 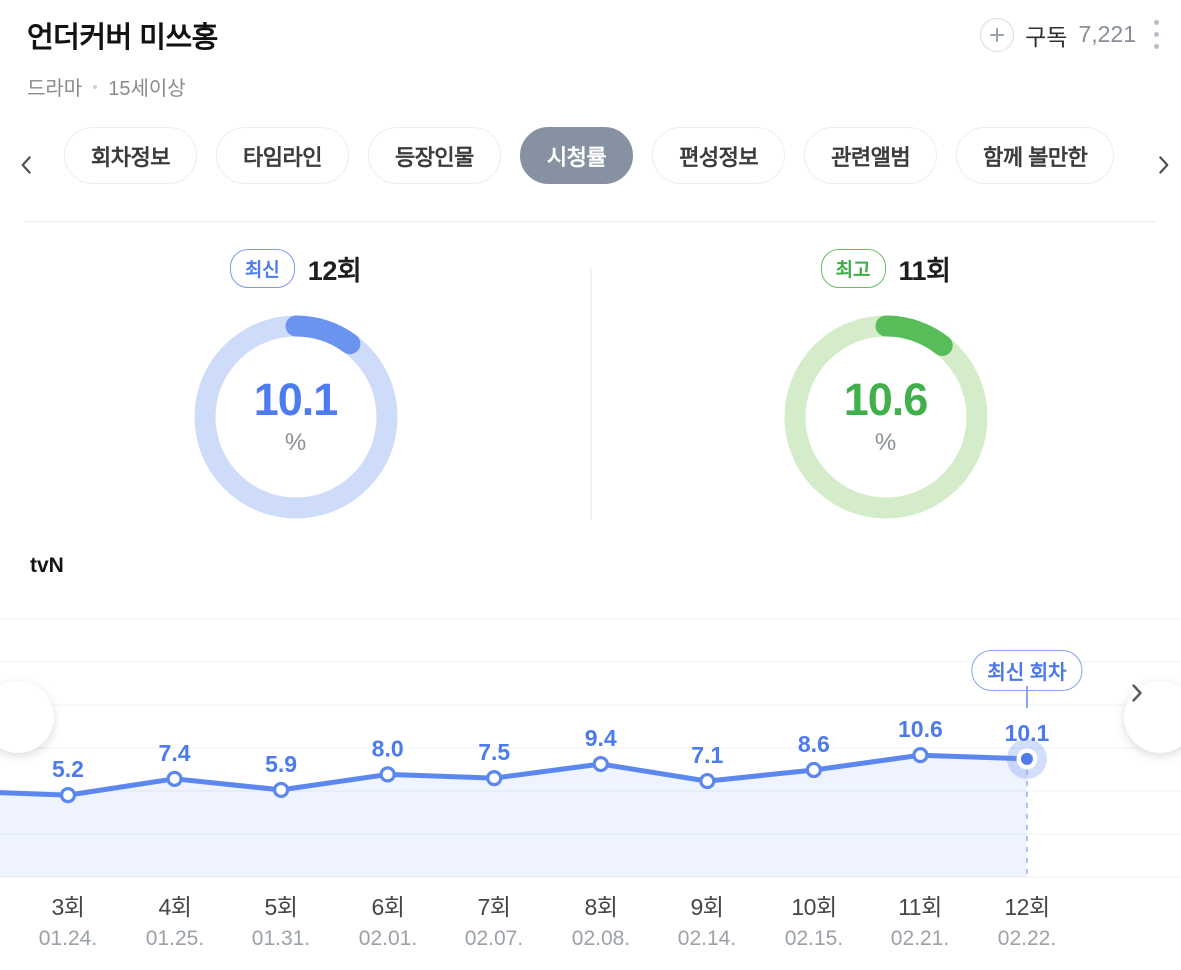 I want to click on header-actions: 구독 7,221, so click(x=1072, y=34).